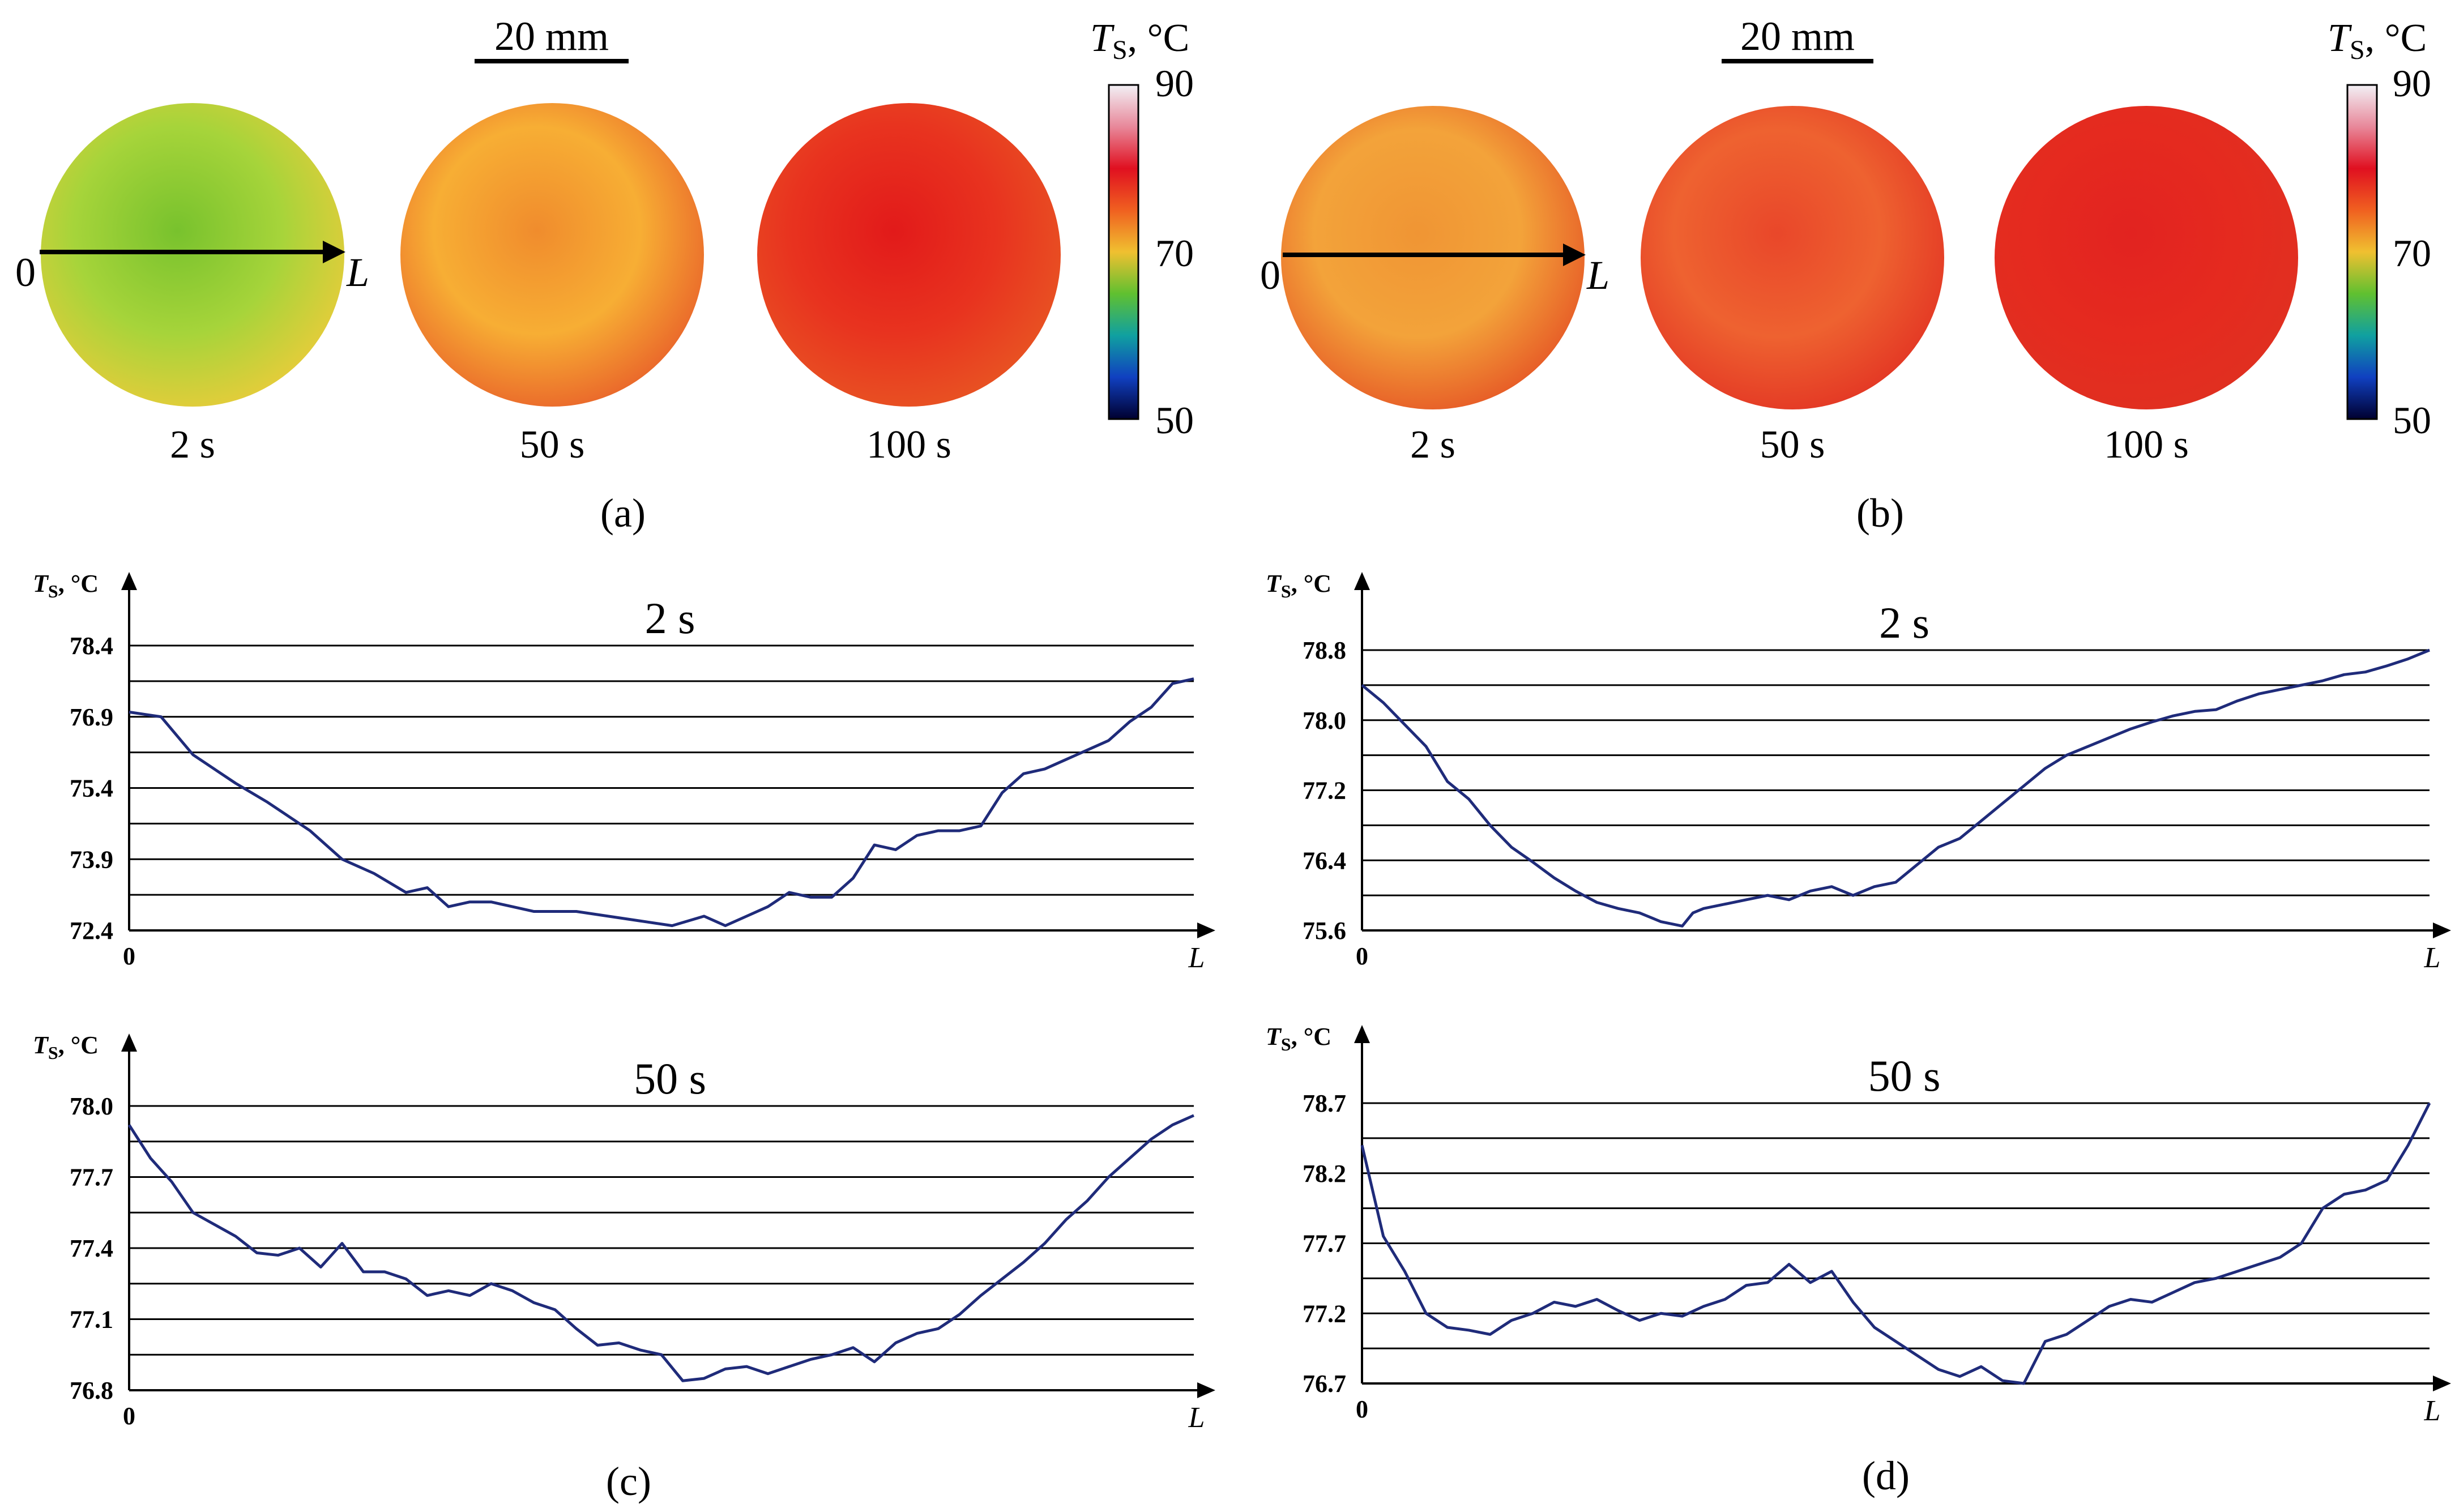  I want to click on profile-arrowhead-b, so click(1574, 255).